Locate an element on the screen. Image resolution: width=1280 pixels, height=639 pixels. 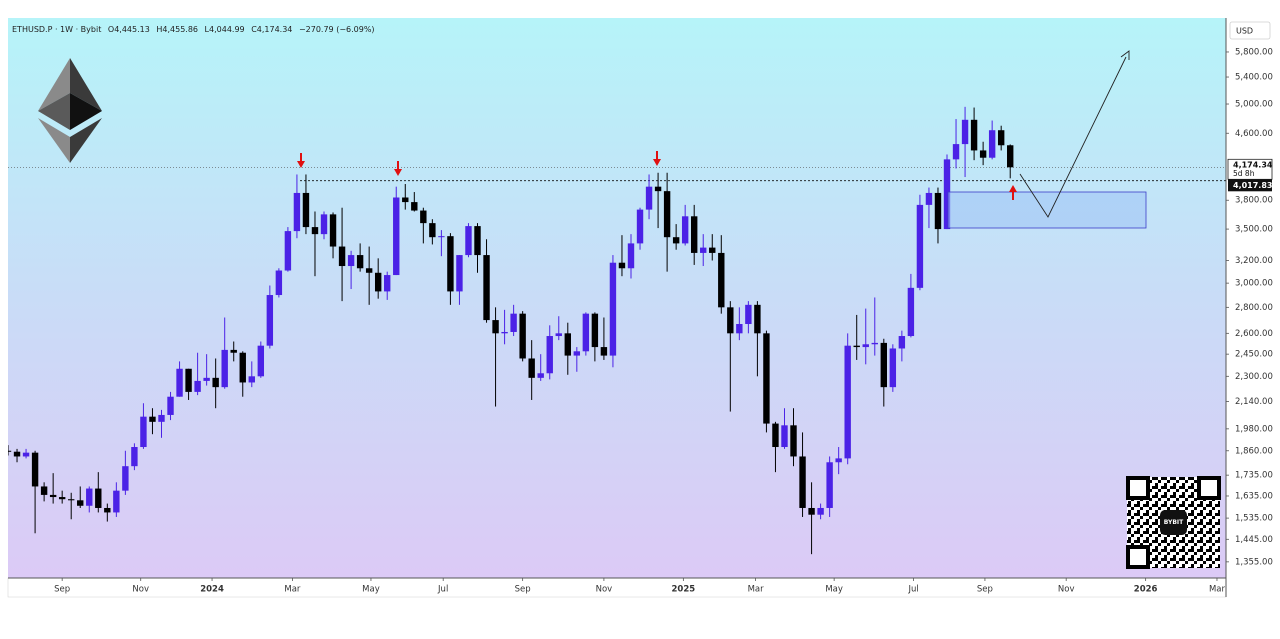
x-tick-label: Mar is located at coordinates (1217, 590).